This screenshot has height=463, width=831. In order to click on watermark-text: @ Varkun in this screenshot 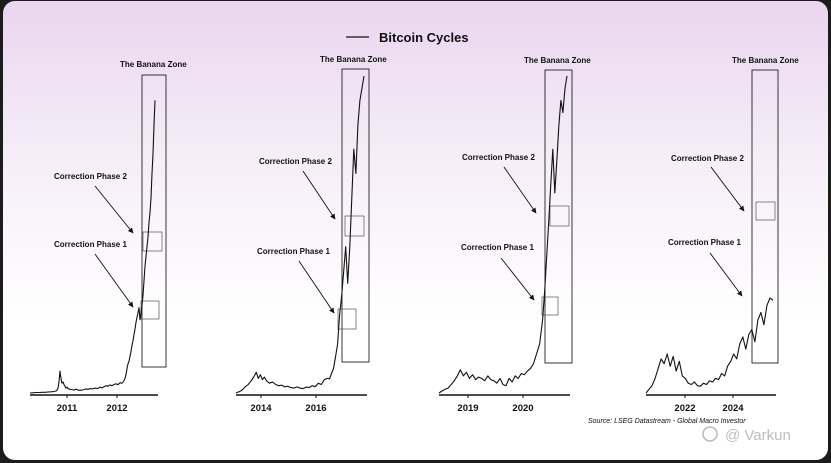, I will do `click(758, 435)`.